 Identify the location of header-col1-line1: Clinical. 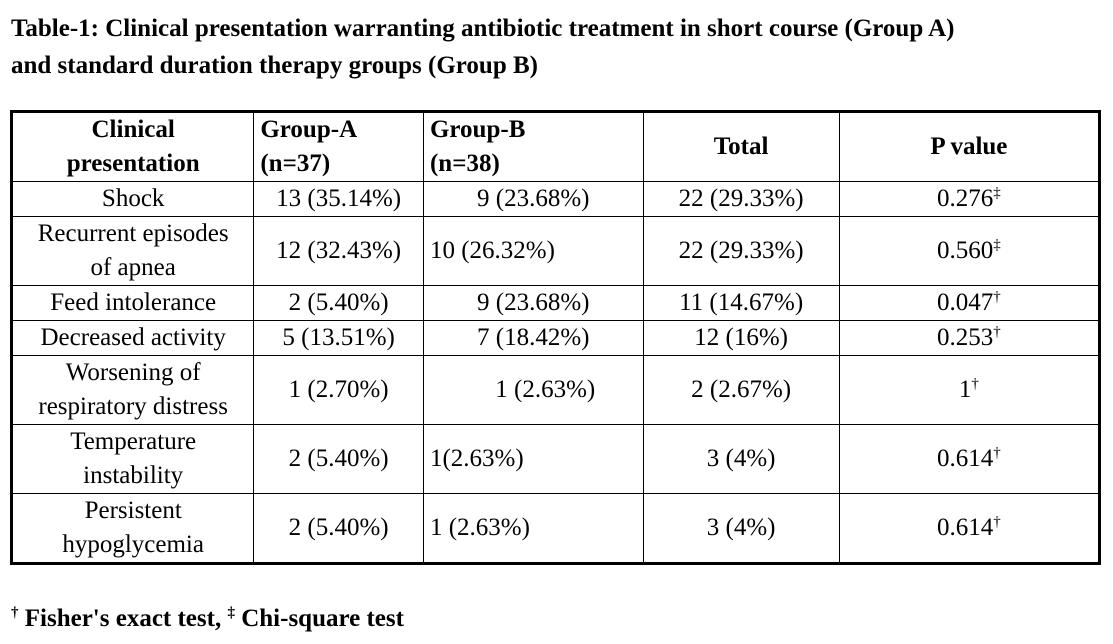
(133, 129).